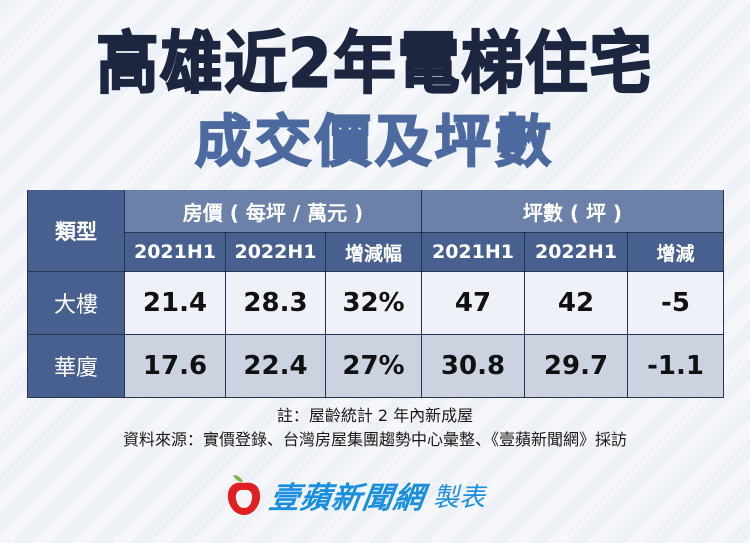  What do you see at coordinates (473, 366) in the screenshot?
I see `table-cell: 30.8` at bounding box center [473, 366].